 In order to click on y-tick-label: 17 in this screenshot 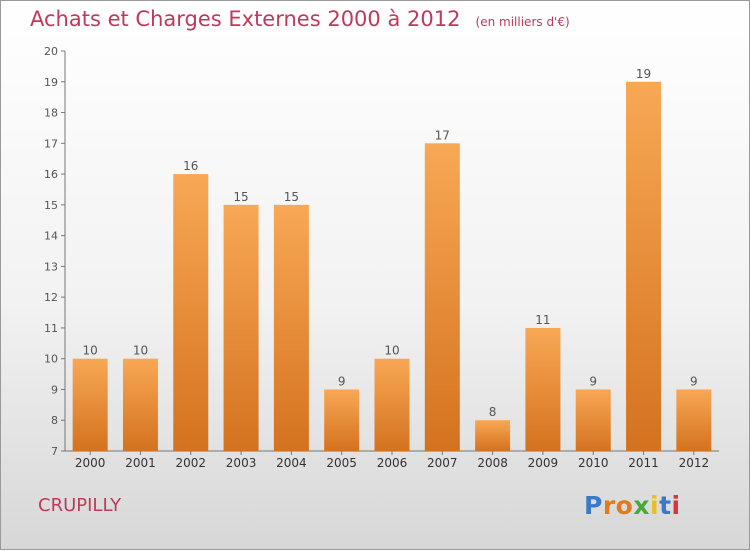, I will do `click(51, 143)`.